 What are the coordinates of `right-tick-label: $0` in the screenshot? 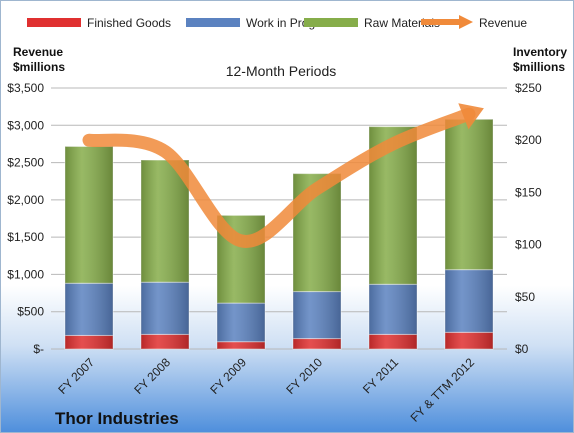 It's located at (522, 349).